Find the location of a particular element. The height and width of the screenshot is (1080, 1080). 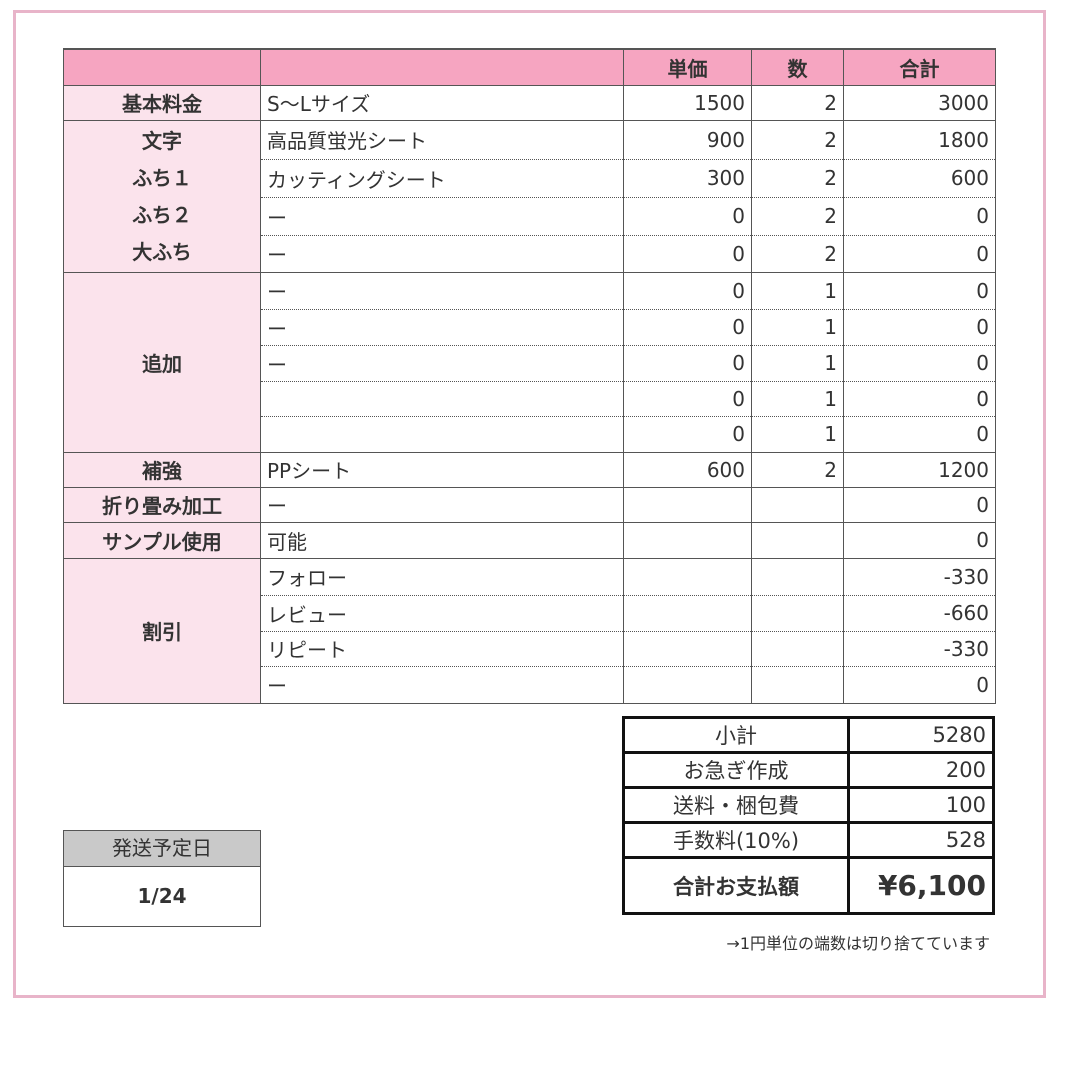

header-price: 単価 is located at coordinates (687, 67).